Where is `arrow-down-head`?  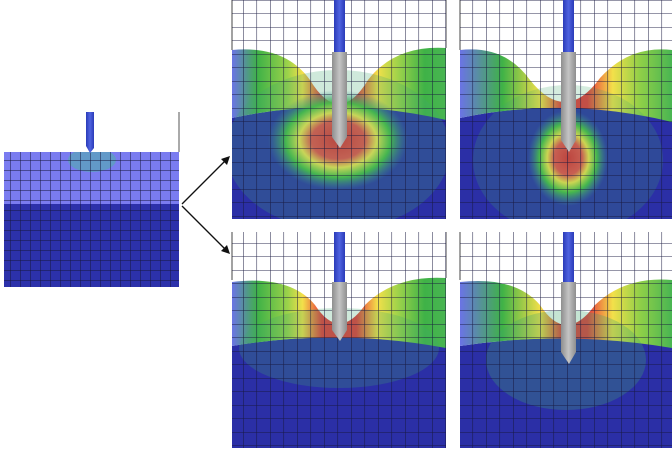 arrow-down-head is located at coordinates (225, 249).